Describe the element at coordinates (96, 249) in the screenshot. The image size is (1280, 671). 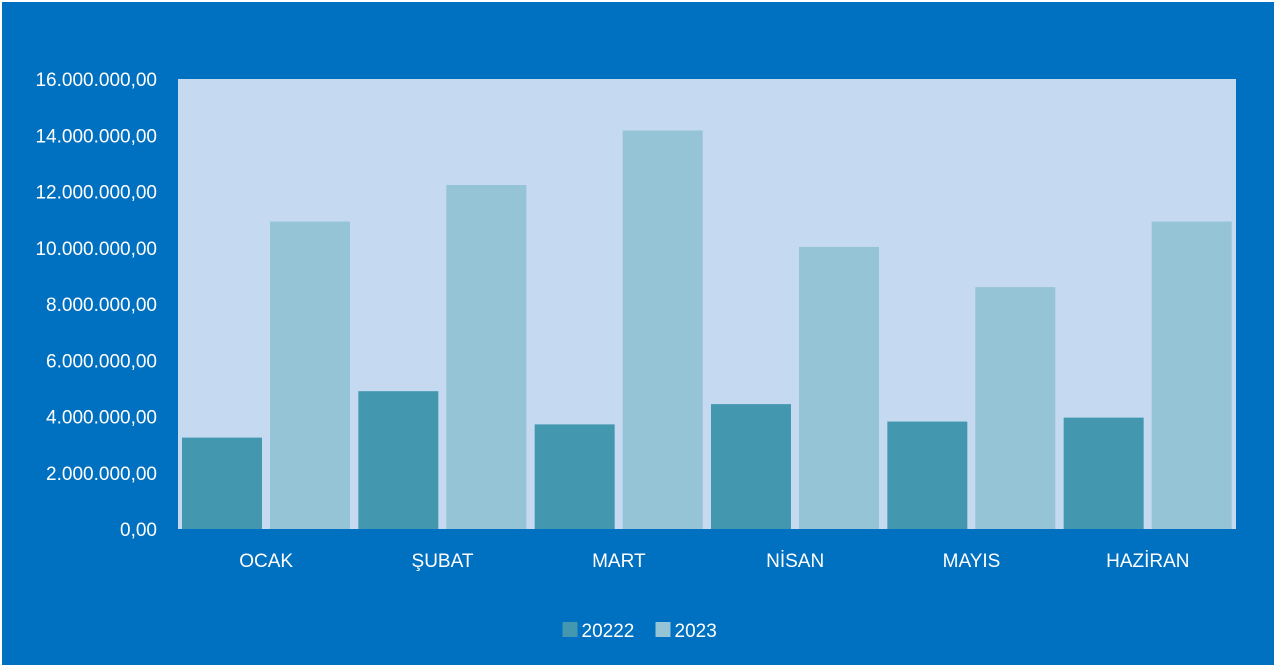
I see `y-tick-label: 10.000.000,00` at that location.